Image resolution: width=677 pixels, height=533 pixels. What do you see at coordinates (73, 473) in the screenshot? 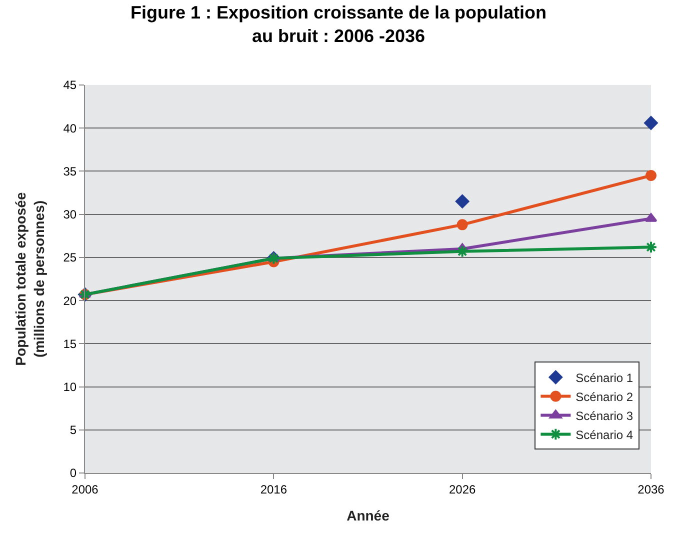
I see `y-tick-label: 0` at bounding box center [73, 473].